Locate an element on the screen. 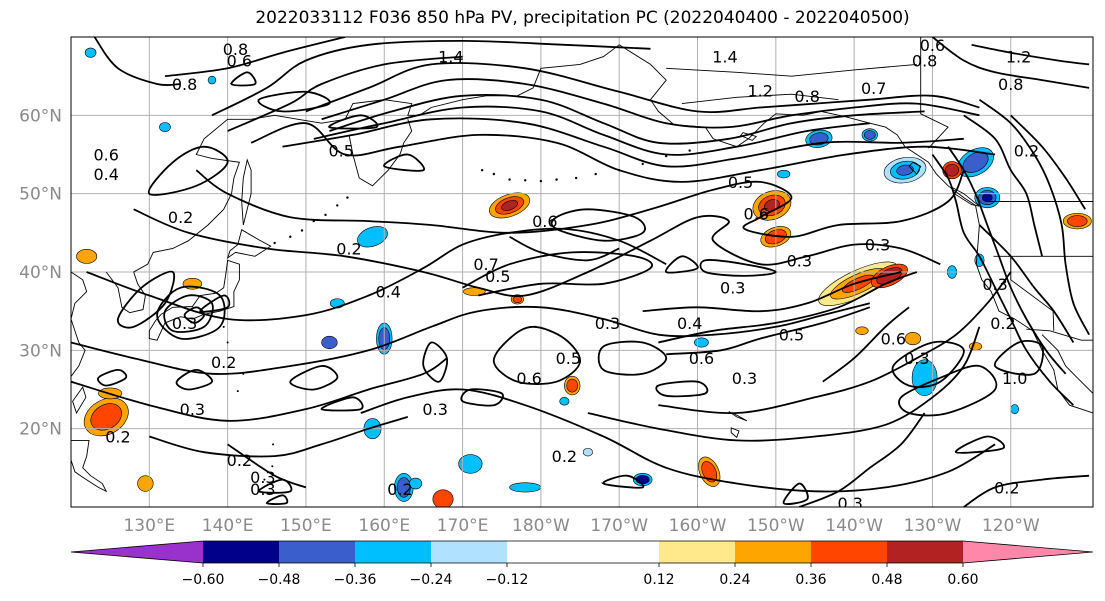 The width and height of the screenshot is (1105, 601). longitude-label: 140°E is located at coordinates (228, 526).